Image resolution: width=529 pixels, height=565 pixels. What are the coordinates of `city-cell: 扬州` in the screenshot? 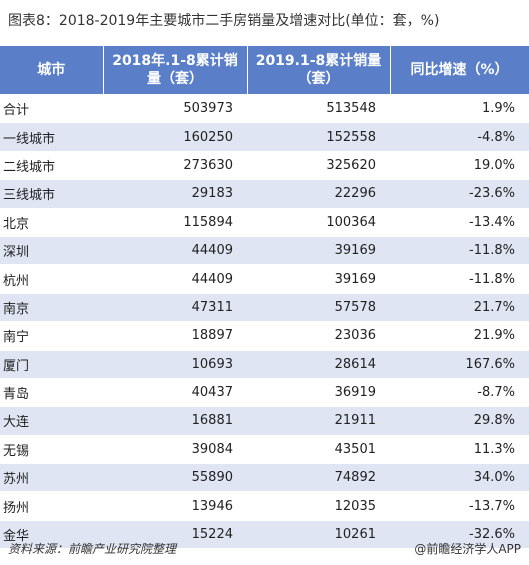 It's located at (51, 506).